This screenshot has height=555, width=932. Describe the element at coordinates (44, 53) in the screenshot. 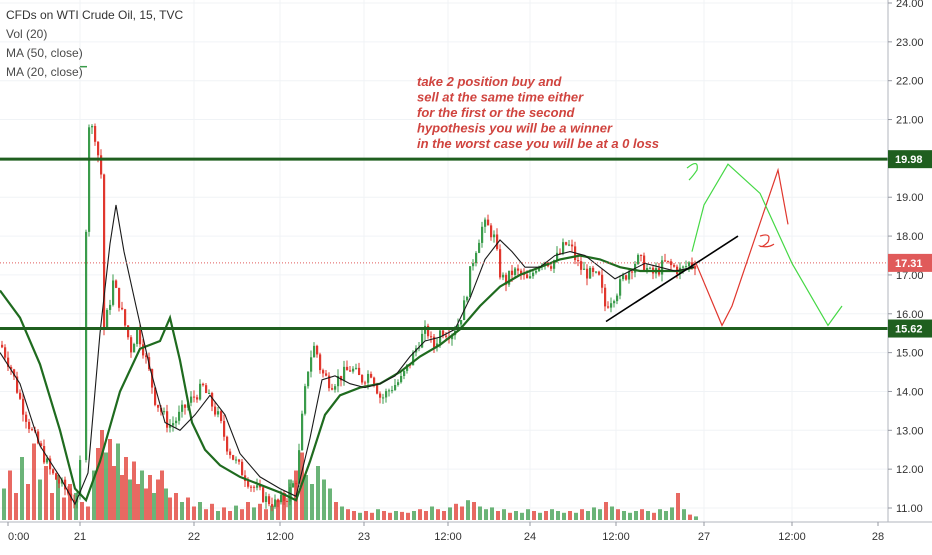

I see `indicator-ma50-label: MA (50, close)` at that location.